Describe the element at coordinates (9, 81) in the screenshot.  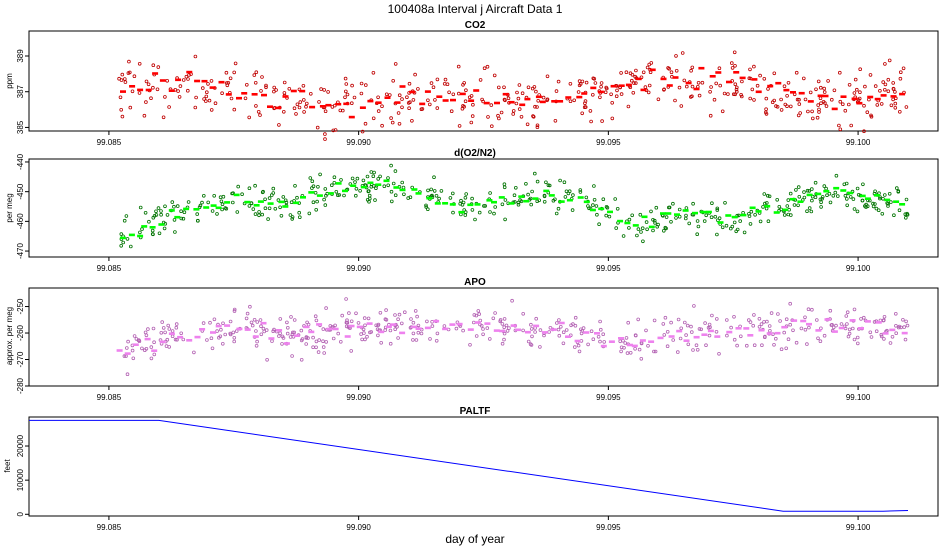
I see `ylabel: ppm` at that location.